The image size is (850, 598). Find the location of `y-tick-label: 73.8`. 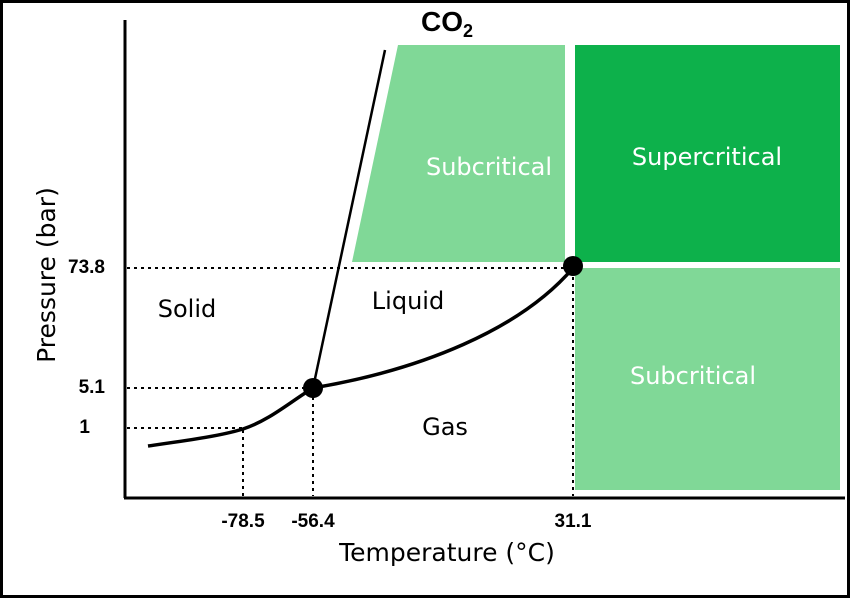

y-tick-label: 73.8 is located at coordinates (86, 267).